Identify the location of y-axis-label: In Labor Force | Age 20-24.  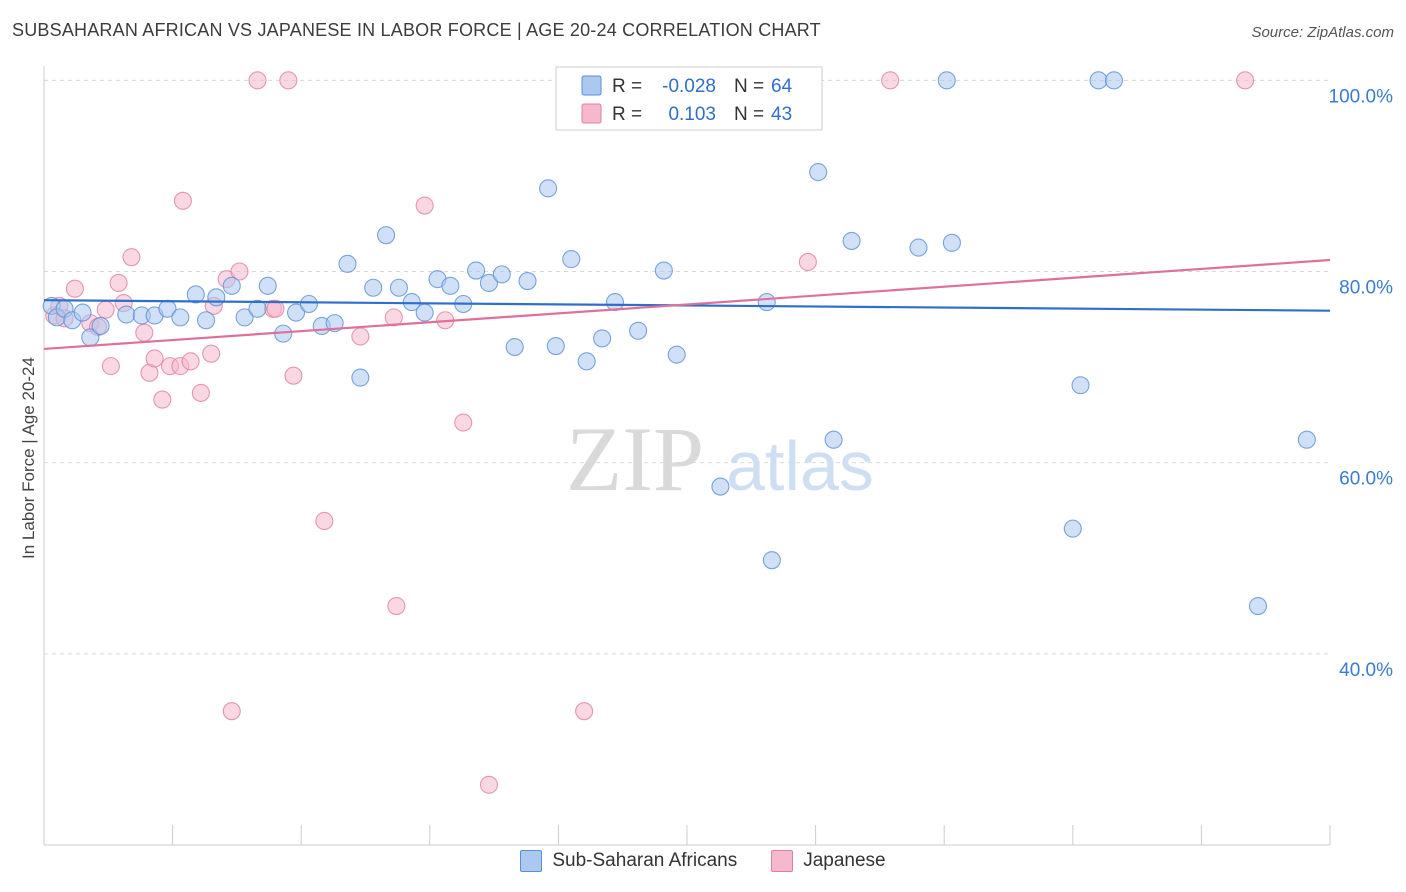
(28, 458).